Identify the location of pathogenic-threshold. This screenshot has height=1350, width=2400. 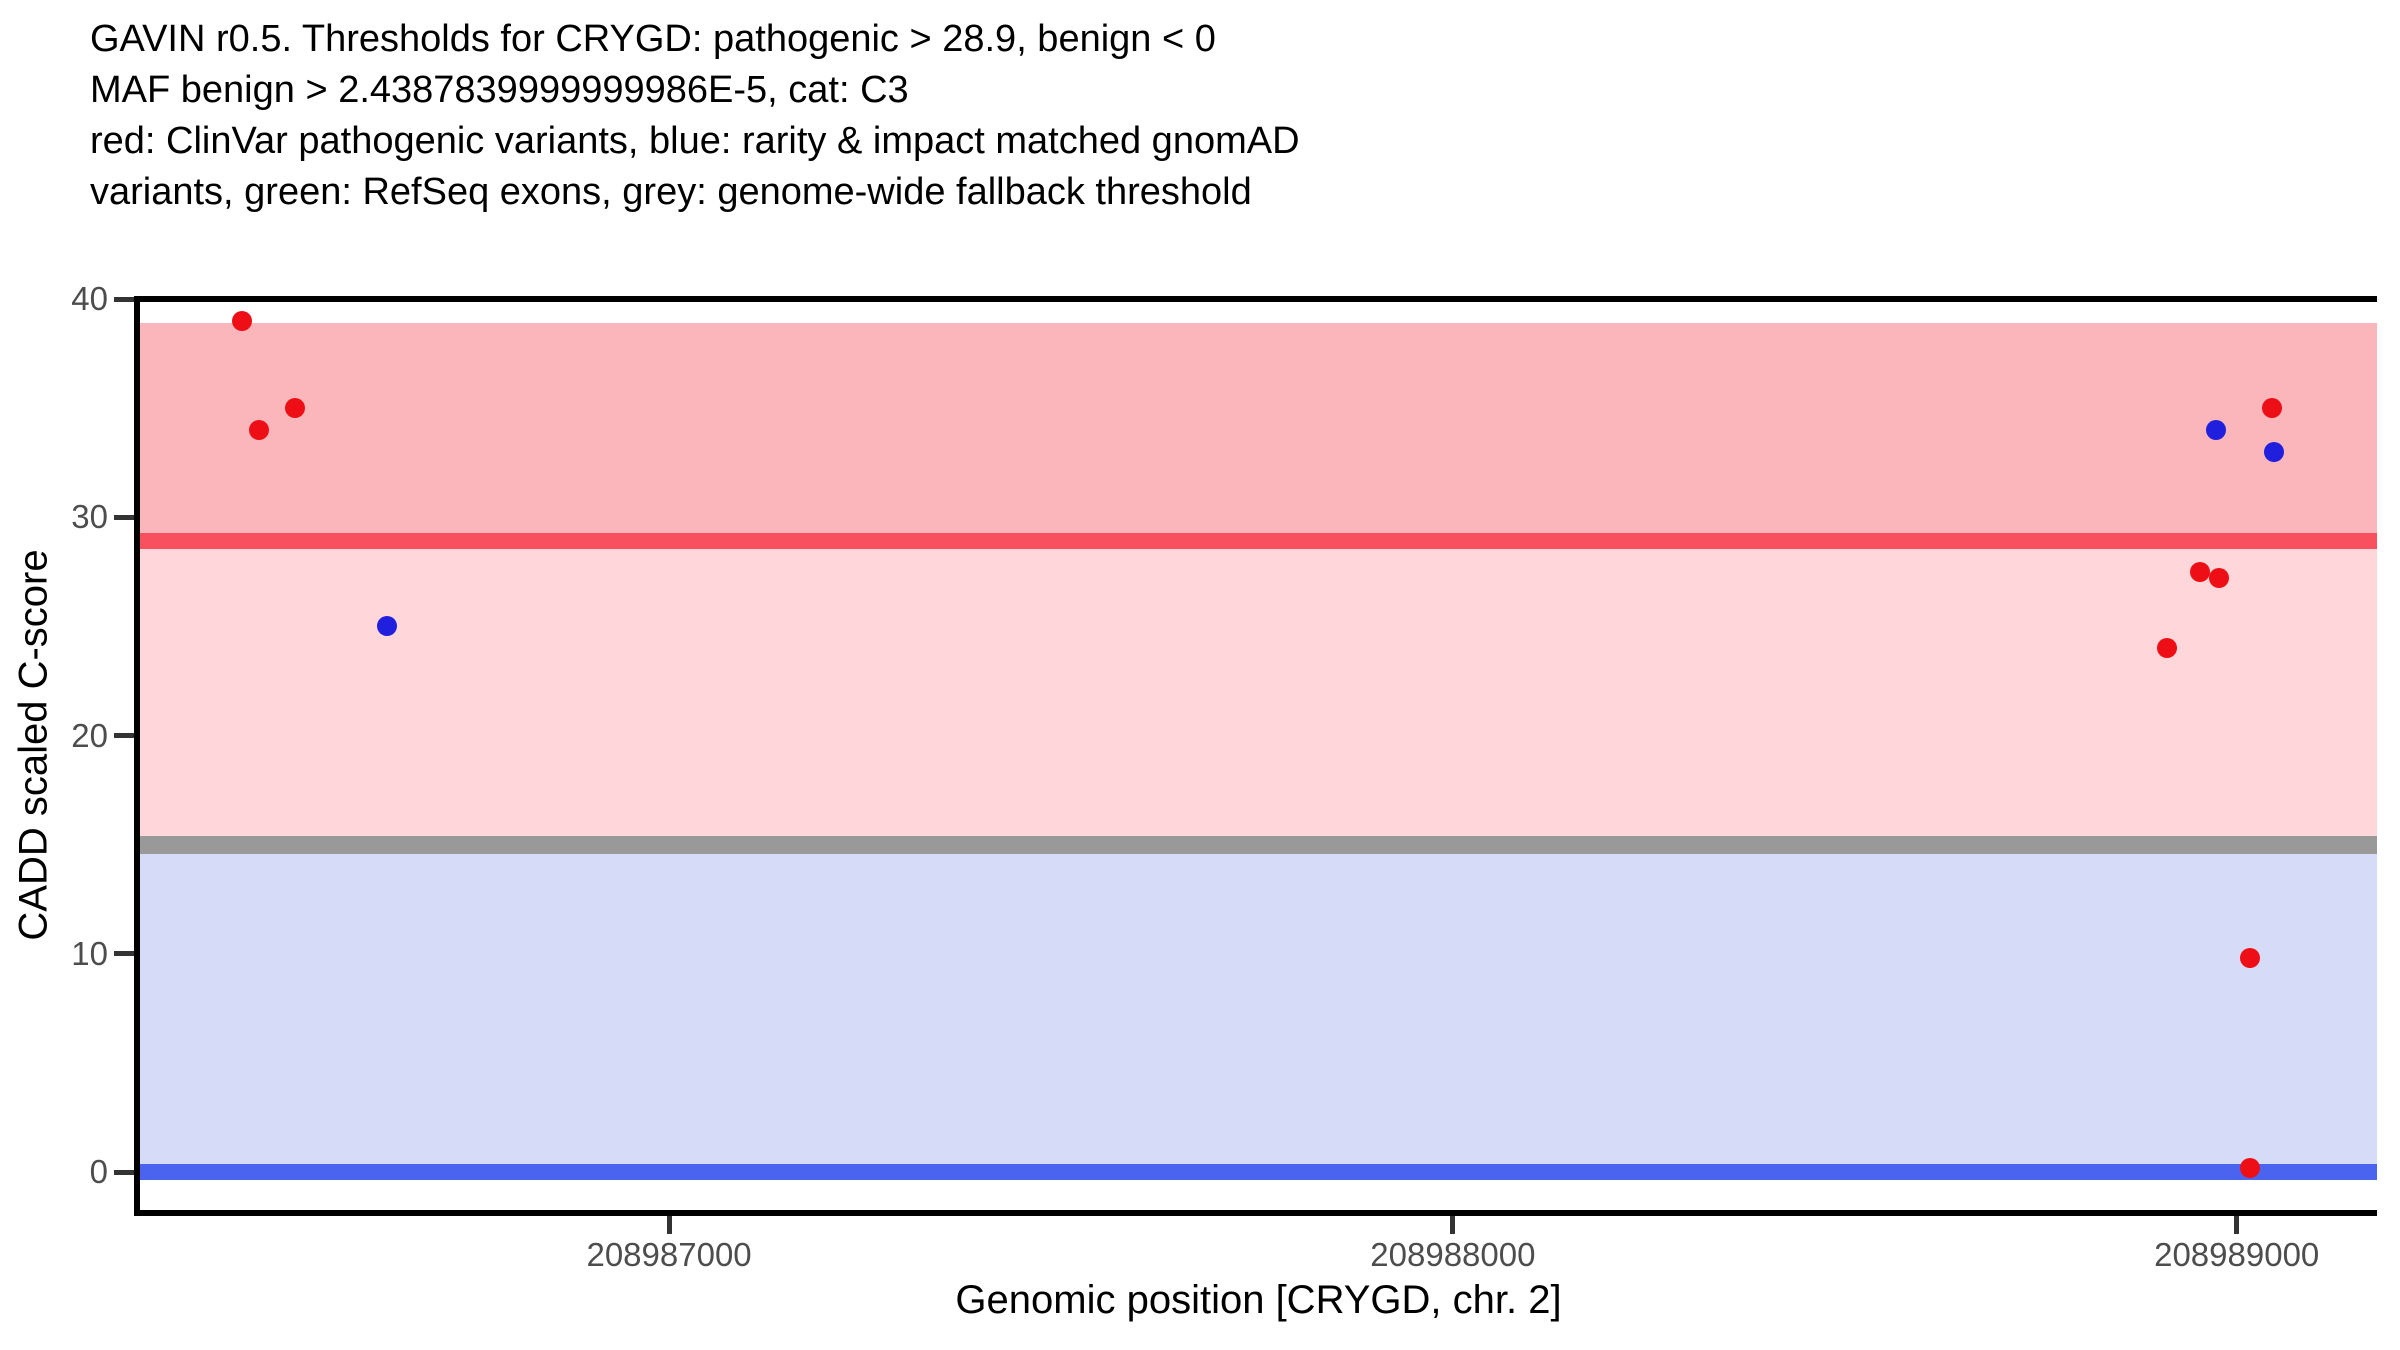
(1258, 541).